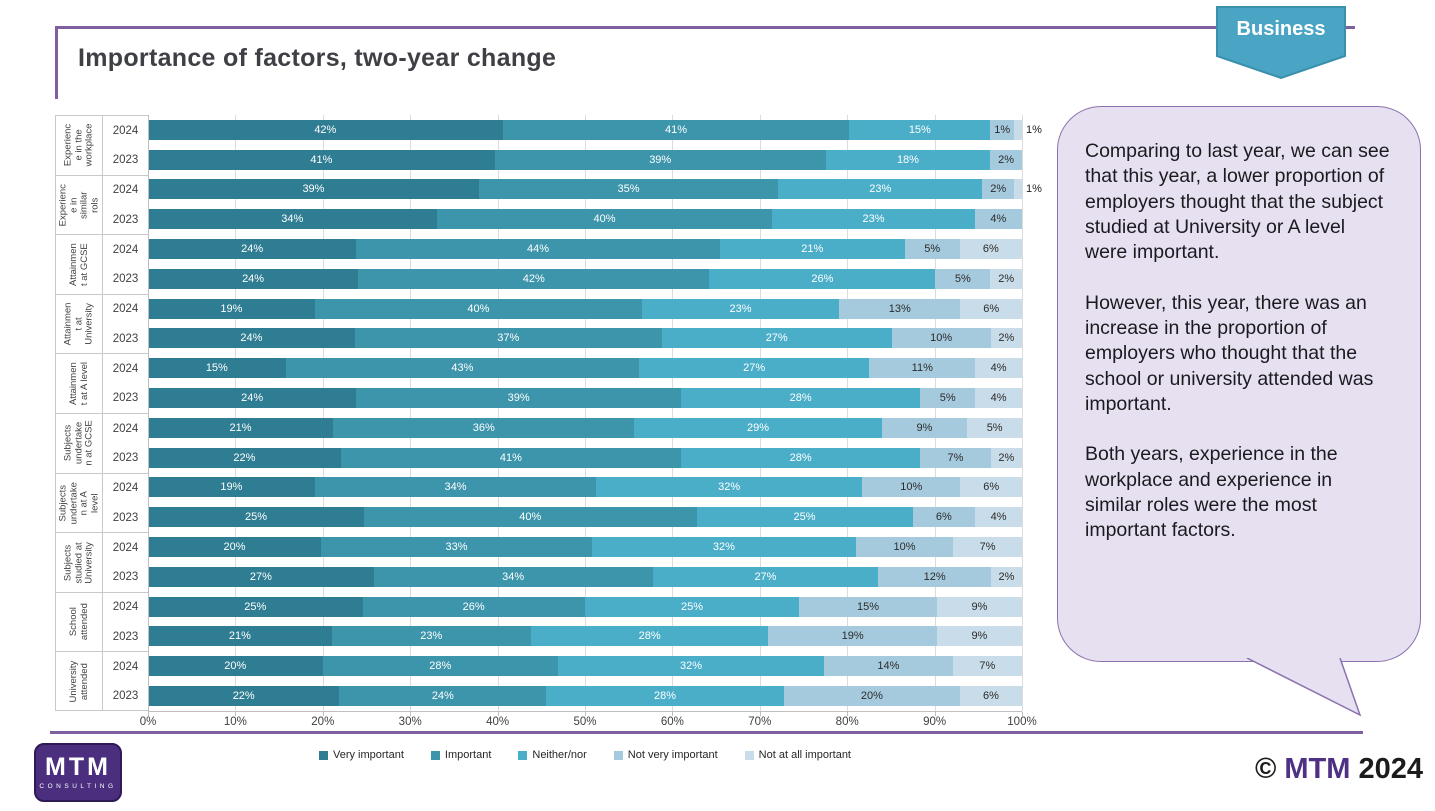  I want to click on category-label-line: undertake, so click(73, 502).